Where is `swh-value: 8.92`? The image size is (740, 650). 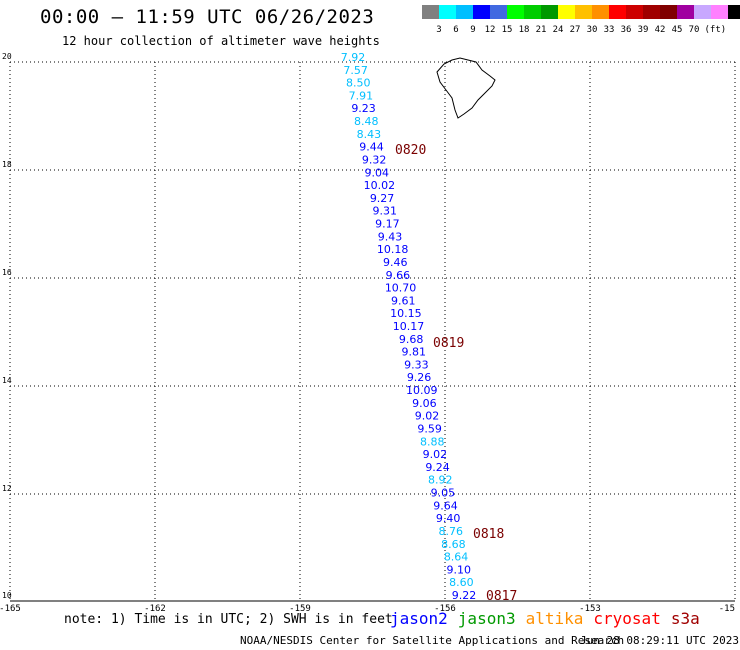
swh-value: 8.92 is located at coordinates (440, 480).